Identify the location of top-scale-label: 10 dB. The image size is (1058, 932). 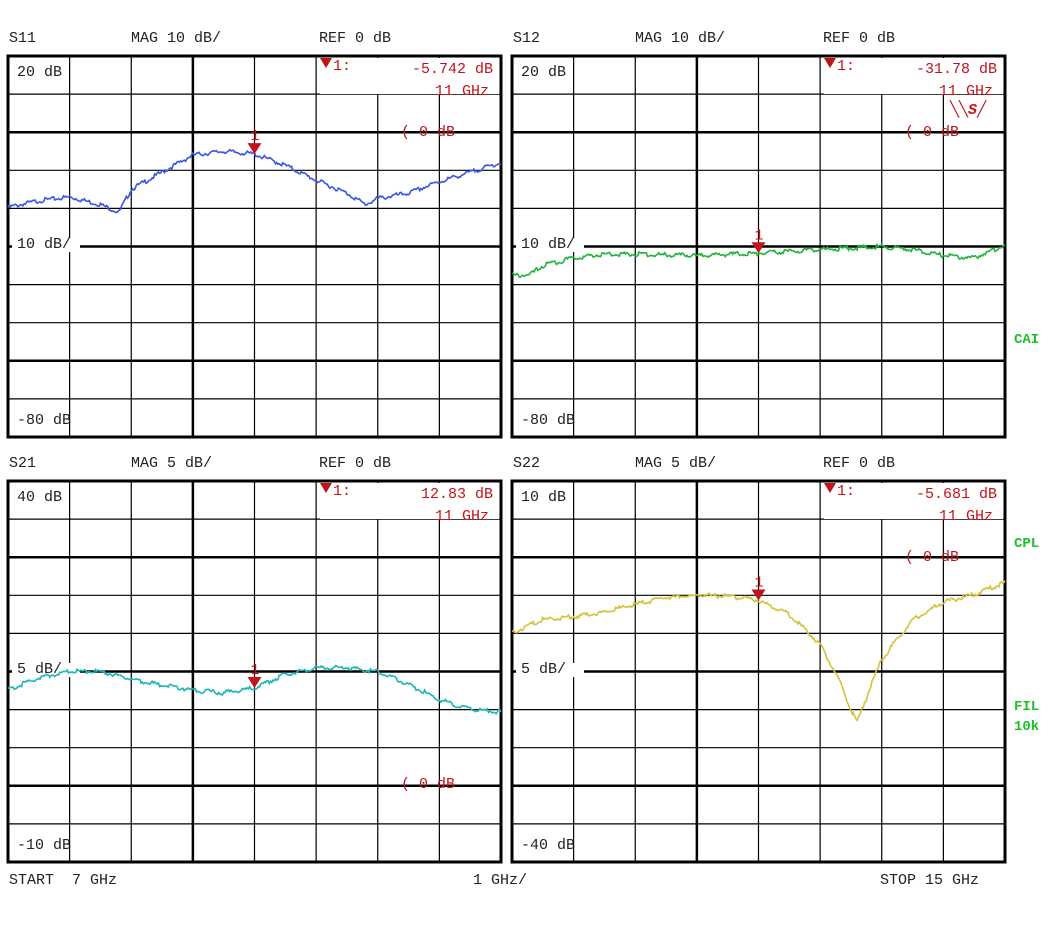
(544, 497).